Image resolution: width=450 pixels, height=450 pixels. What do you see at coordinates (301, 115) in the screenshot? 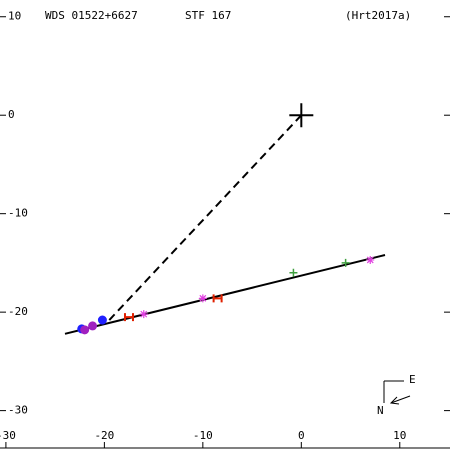
I see `primary-marker` at bounding box center [301, 115].